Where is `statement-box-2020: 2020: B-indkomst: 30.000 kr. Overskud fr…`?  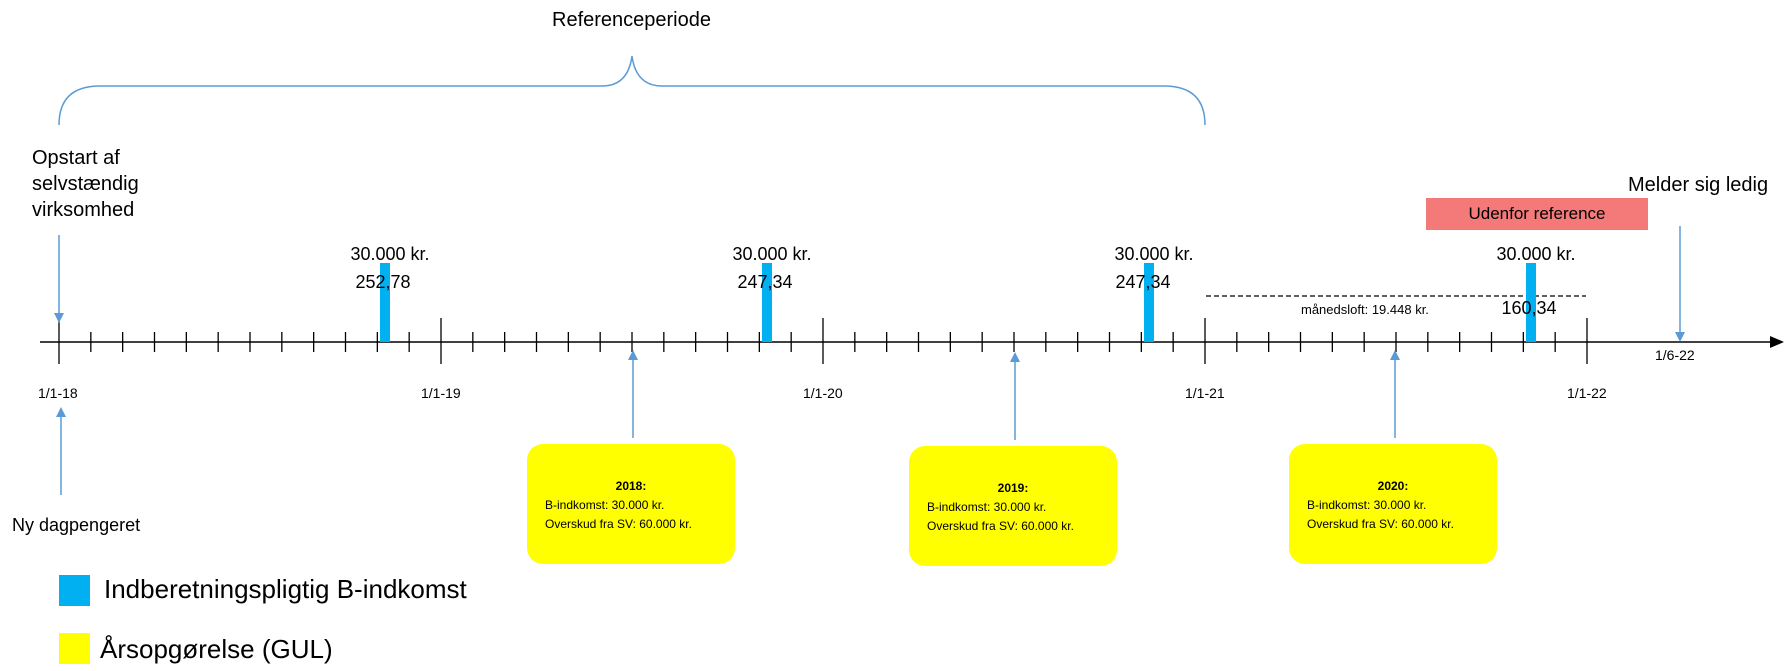 statement-box-2020: 2020: B-indkomst: 30.000 kr. Overskud fr… is located at coordinates (1393, 504).